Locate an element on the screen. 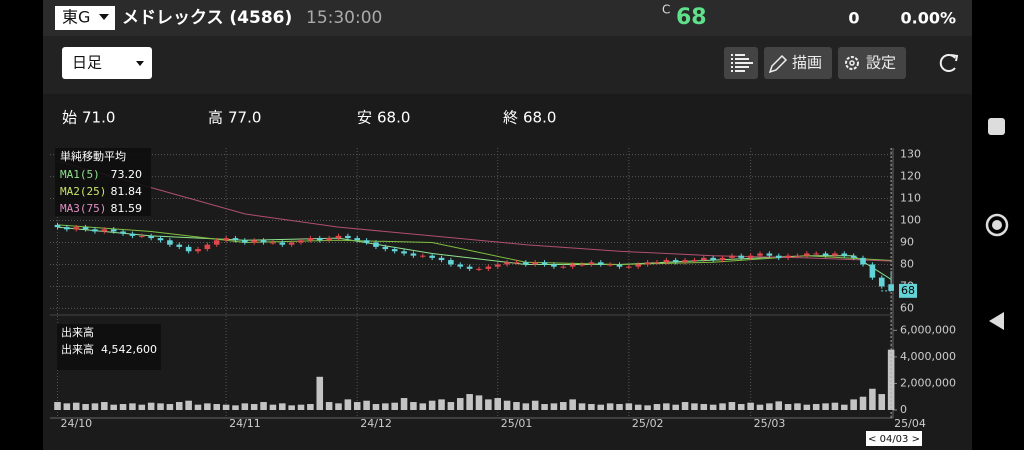  period-select: 日足 is located at coordinates (107, 63).